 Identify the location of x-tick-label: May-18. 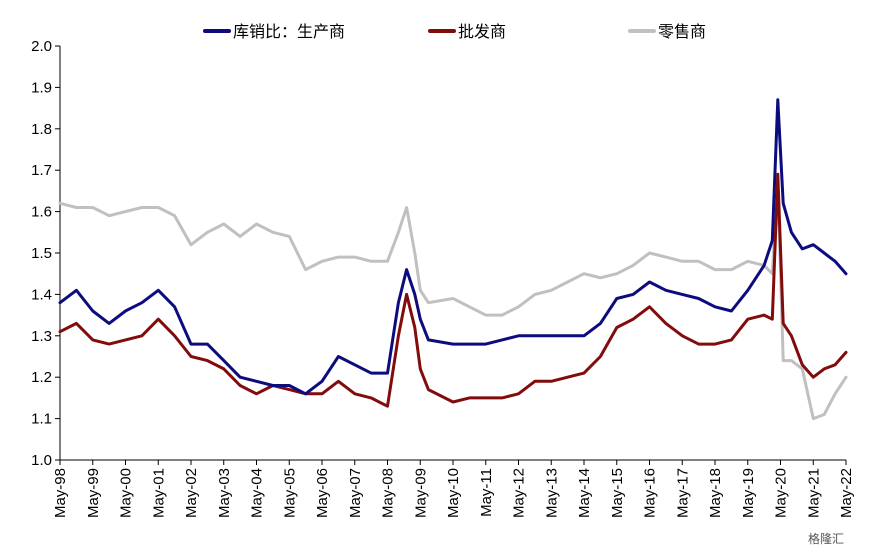
(715, 493).